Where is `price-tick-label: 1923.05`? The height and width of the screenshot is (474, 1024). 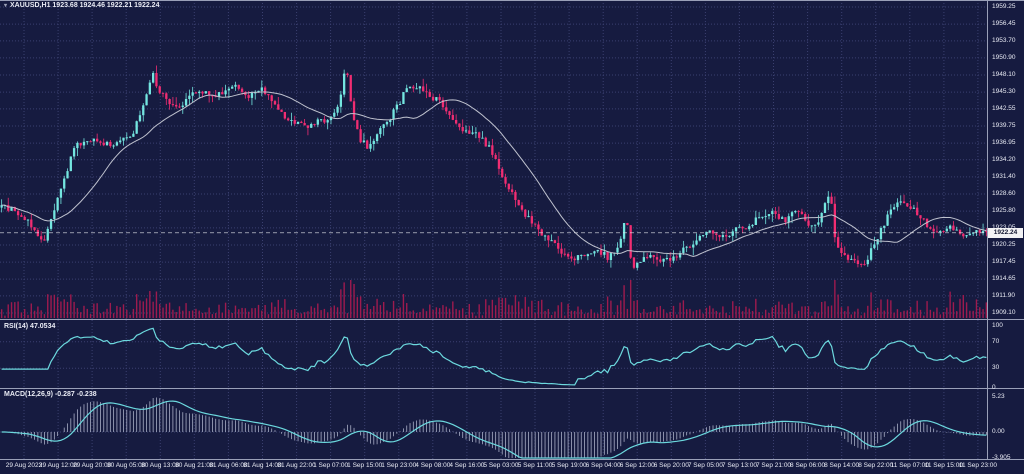 price-tick-label: 1923.05 is located at coordinates (1004, 227).